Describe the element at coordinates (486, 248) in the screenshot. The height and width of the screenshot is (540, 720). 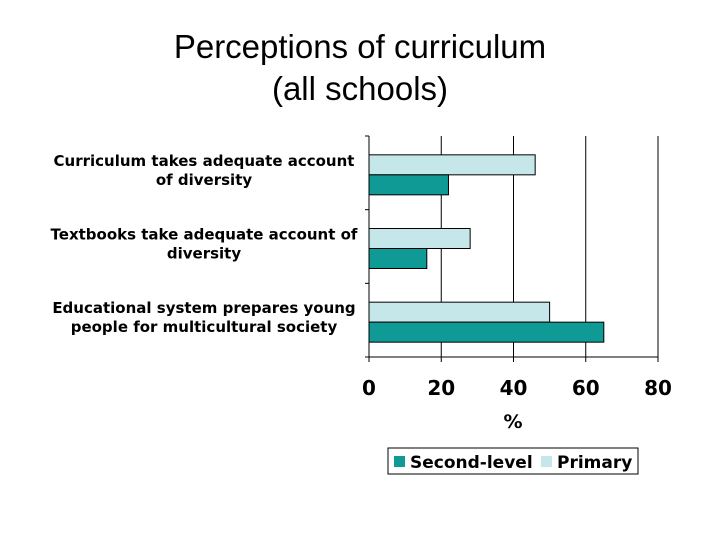
I see `bars` at that location.